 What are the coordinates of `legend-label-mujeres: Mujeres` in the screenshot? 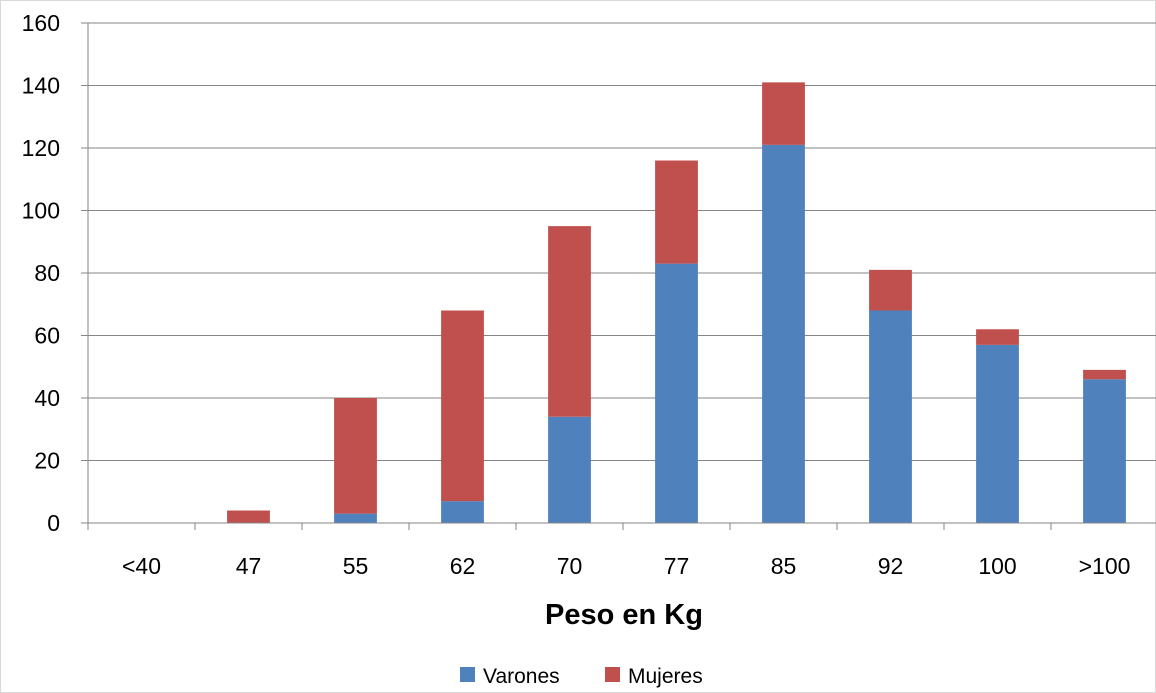 It's located at (665, 676).